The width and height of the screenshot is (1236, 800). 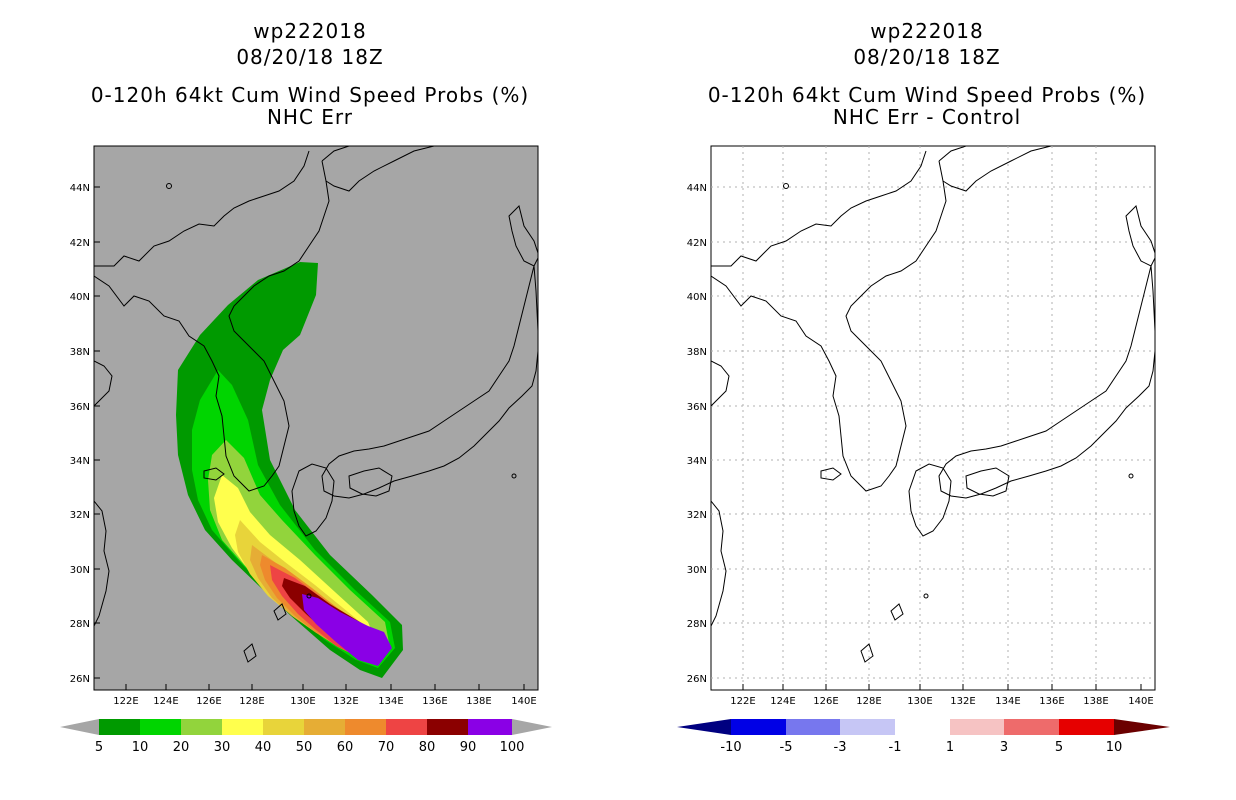 I want to click on colorbar-label: -10, so click(x=730, y=747).